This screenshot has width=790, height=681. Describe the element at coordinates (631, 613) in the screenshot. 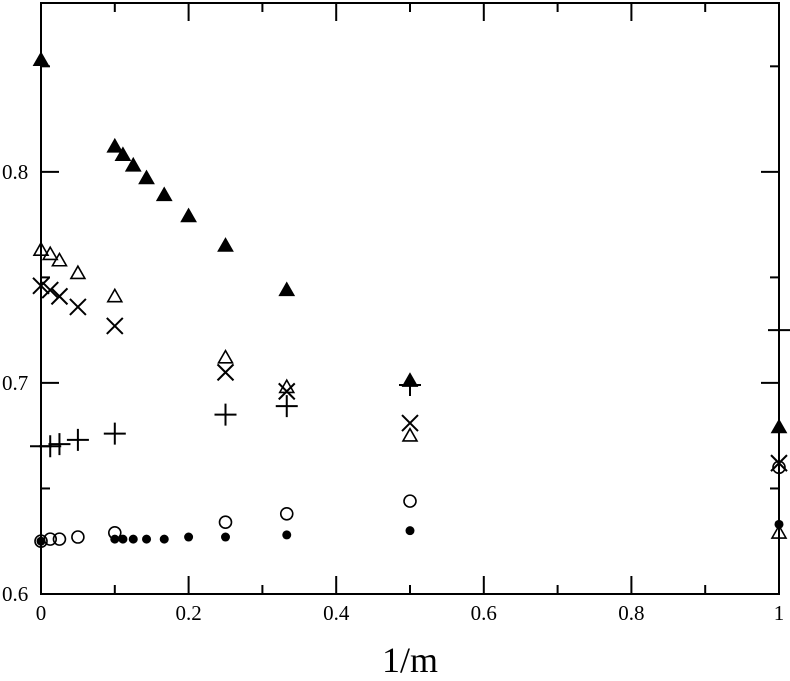

I see `x-tick-label: 0.8` at that location.